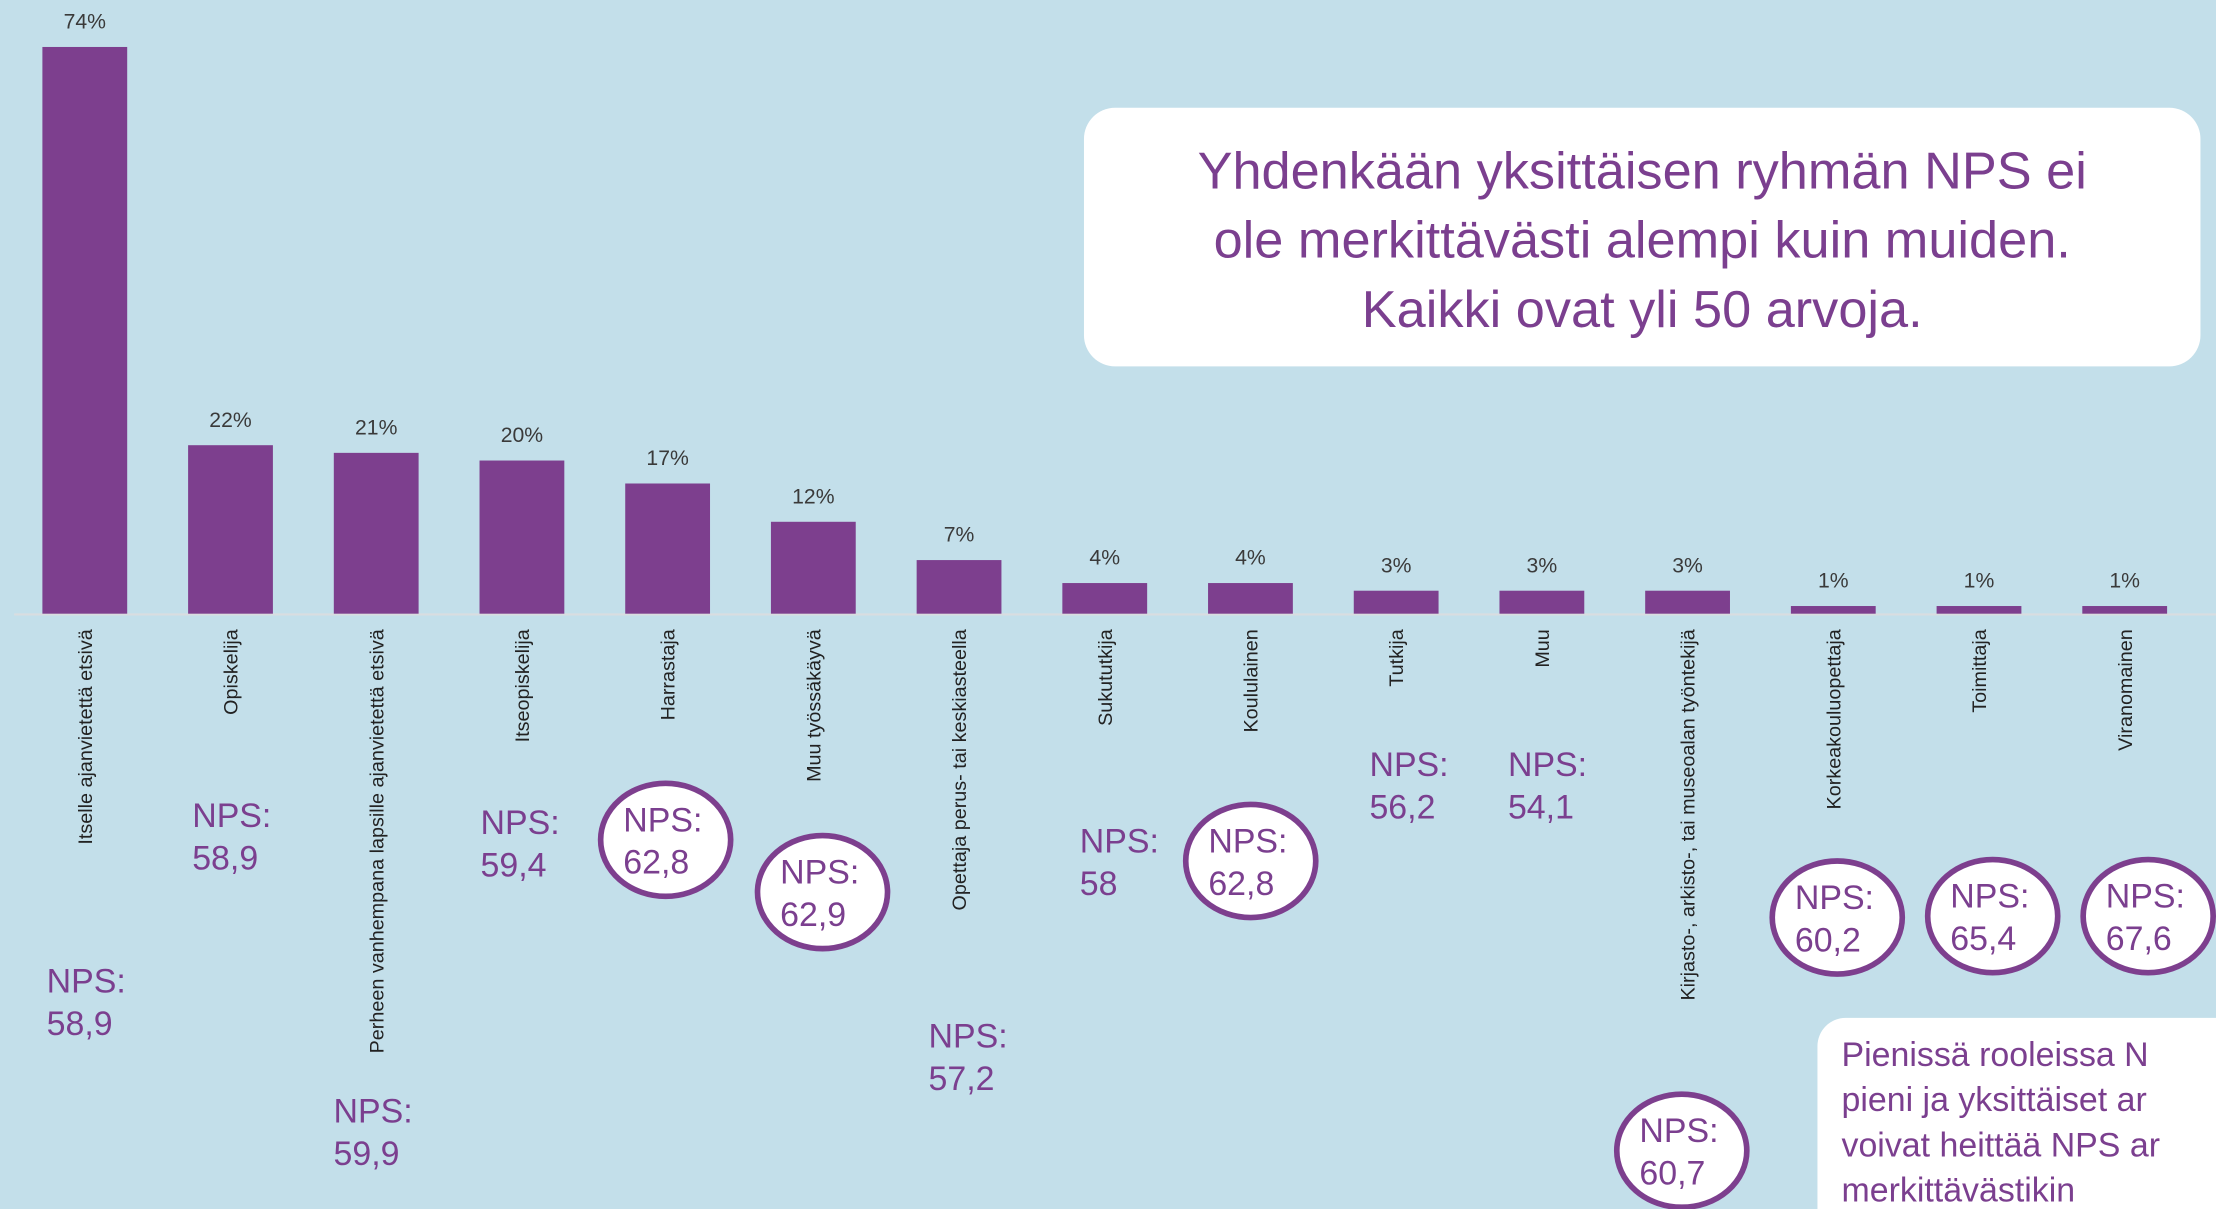  What do you see at coordinates (962, 1079) in the screenshot?
I see `nps-value: 57,2` at bounding box center [962, 1079].